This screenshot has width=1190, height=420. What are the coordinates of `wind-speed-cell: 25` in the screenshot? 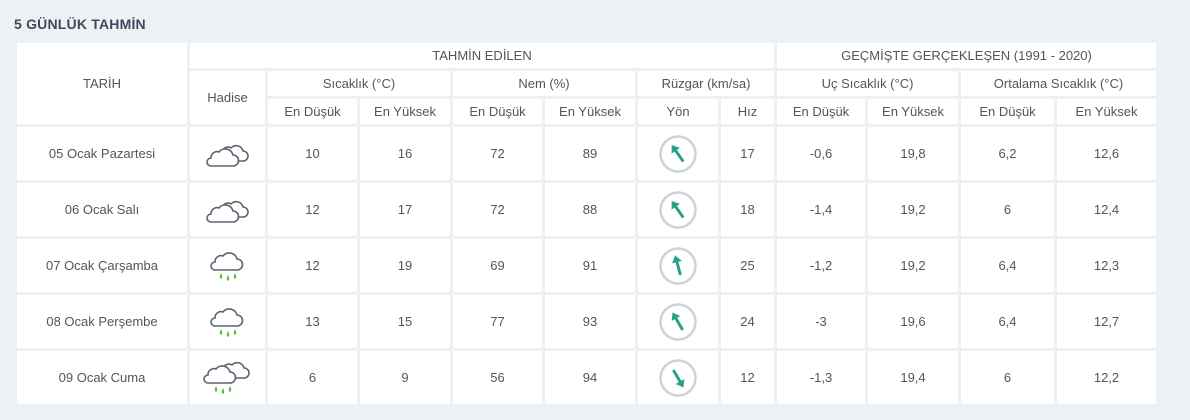 It's located at (747, 265).